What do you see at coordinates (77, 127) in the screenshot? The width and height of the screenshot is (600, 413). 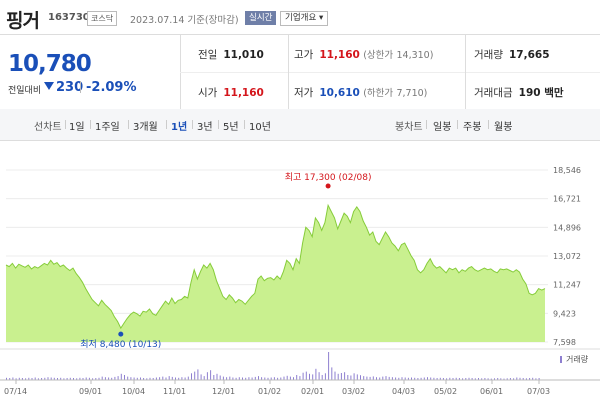 I see `period-1d: 1일` at bounding box center [77, 127].